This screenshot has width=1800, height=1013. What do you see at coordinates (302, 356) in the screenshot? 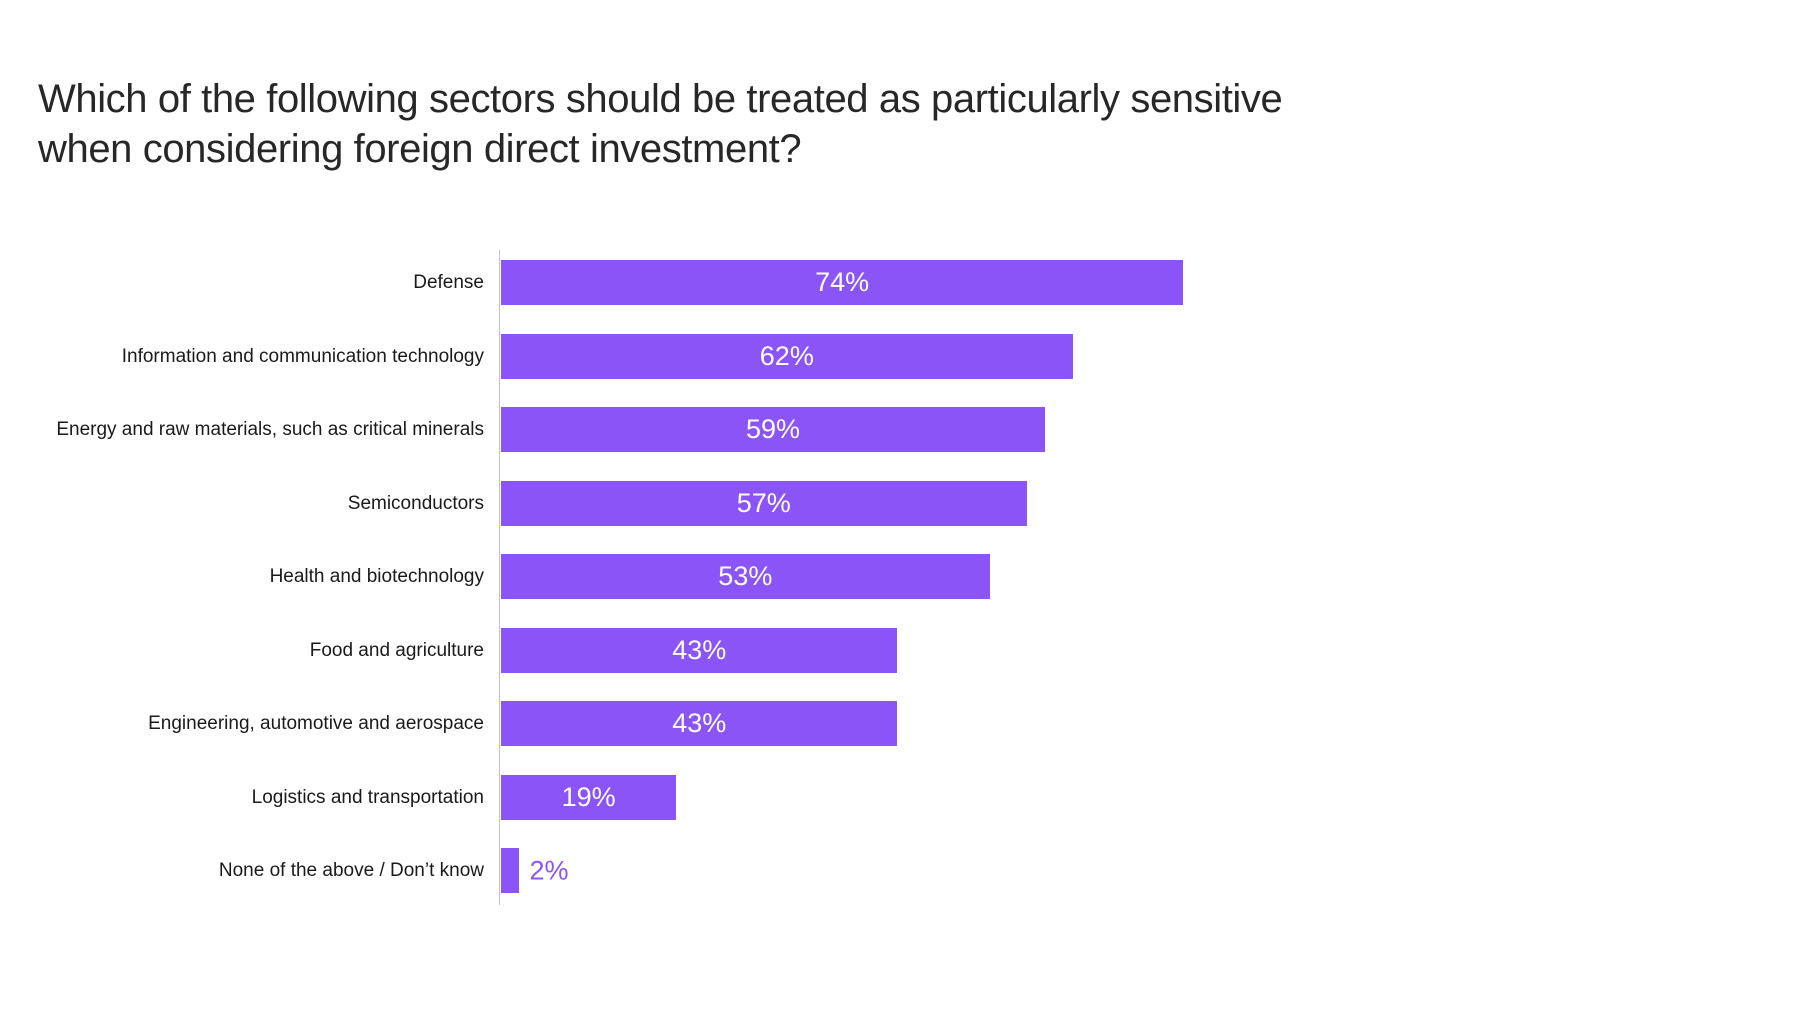
I see `category-label: Information and communication technology` at bounding box center [302, 356].